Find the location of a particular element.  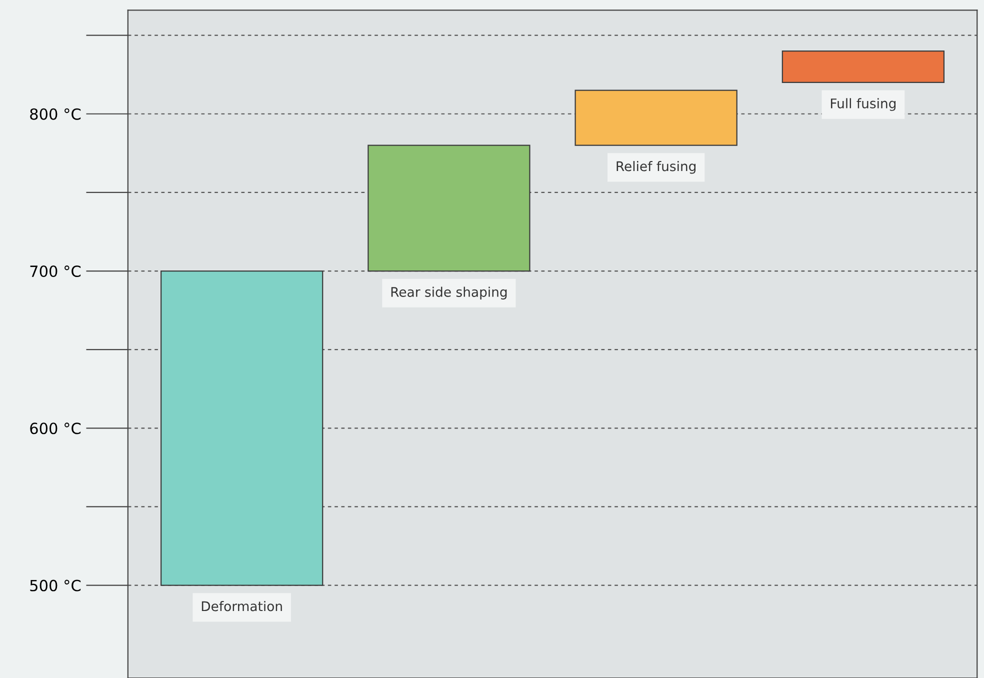

y-tick-label: 600 °C is located at coordinates (55, 428).